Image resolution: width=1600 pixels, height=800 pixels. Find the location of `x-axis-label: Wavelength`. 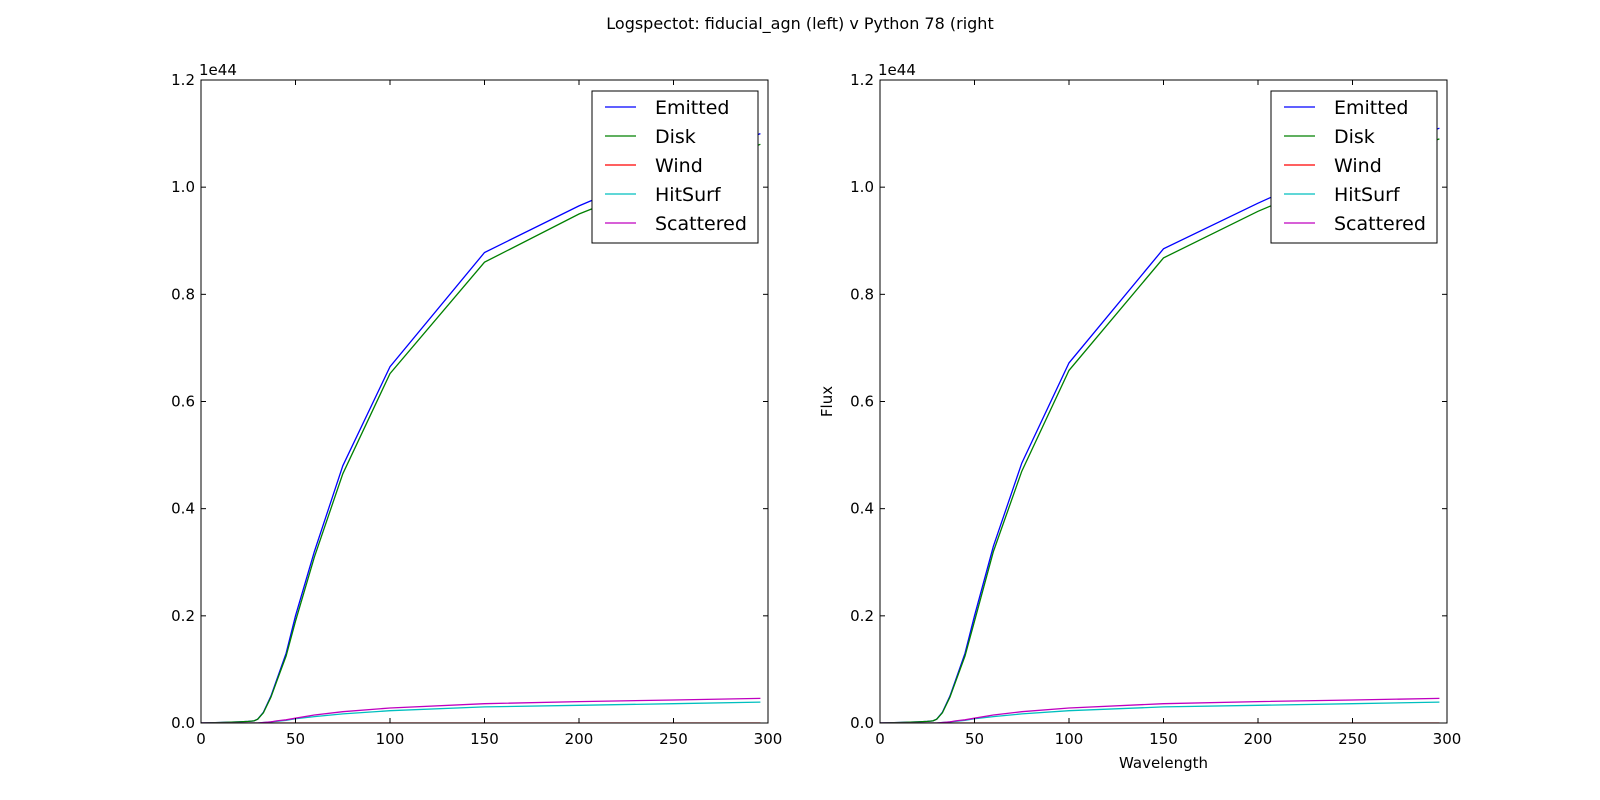

x-axis-label: Wavelength is located at coordinates (1163, 763).